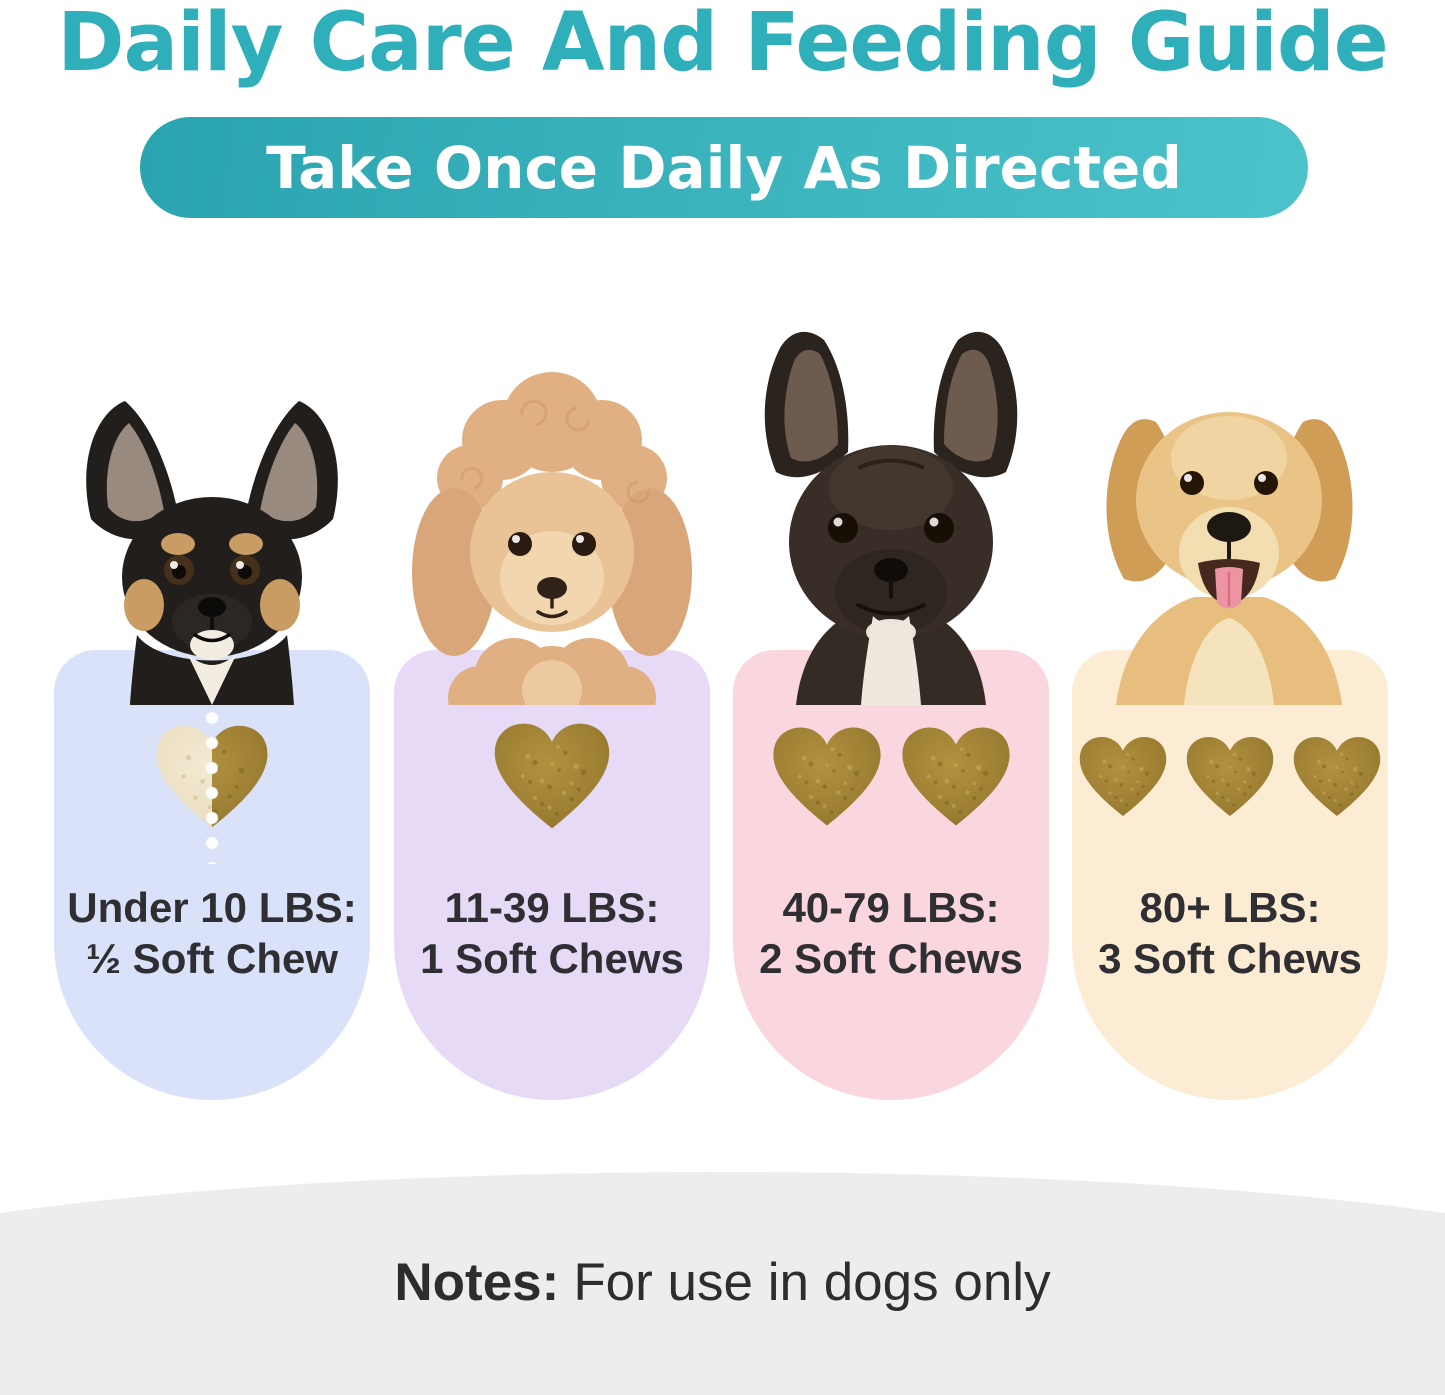 The width and height of the screenshot is (1445, 1395). I want to click on page-title: Daily Care And Feeding Guide, so click(723, 45).